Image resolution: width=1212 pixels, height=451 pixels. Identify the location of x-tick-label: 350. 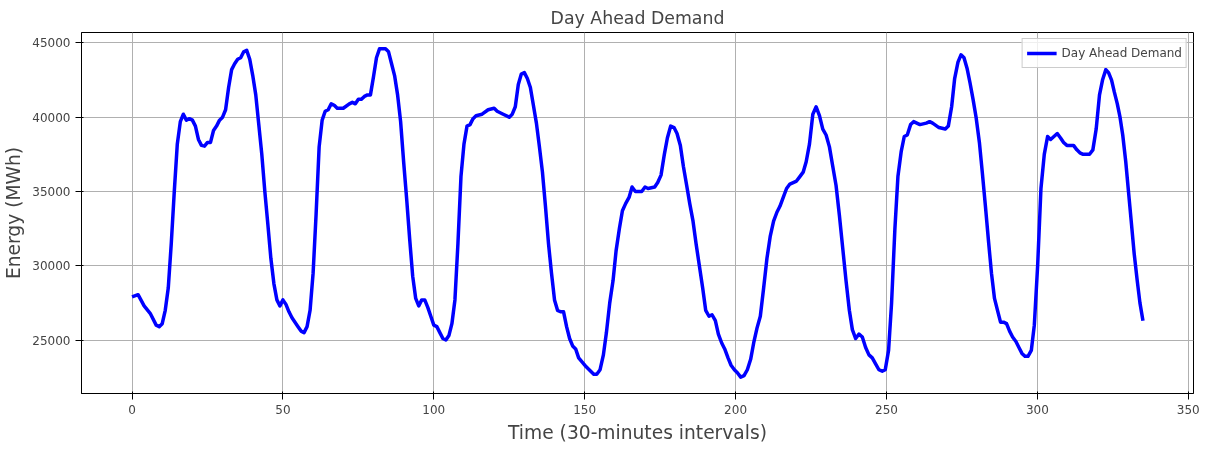
(1188, 409).